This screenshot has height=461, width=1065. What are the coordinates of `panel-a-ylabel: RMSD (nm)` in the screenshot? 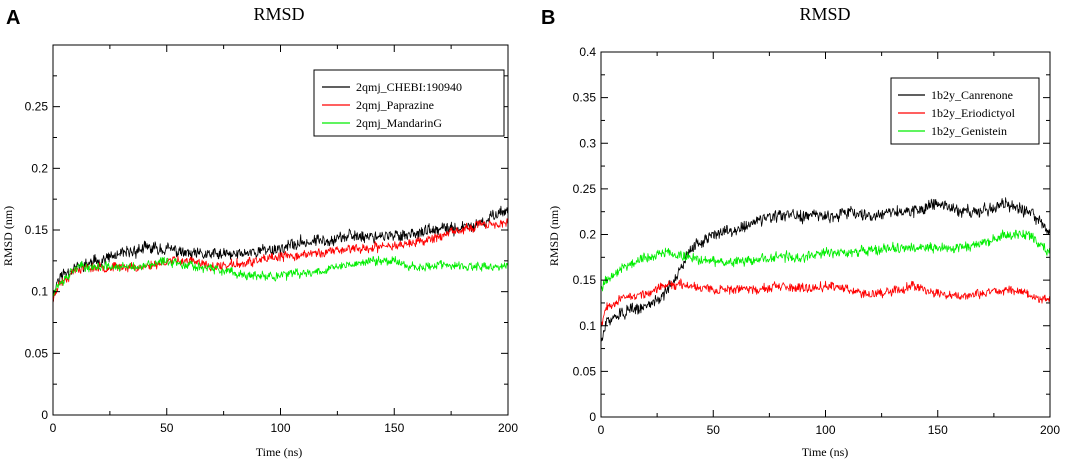 It's located at (8, 236).